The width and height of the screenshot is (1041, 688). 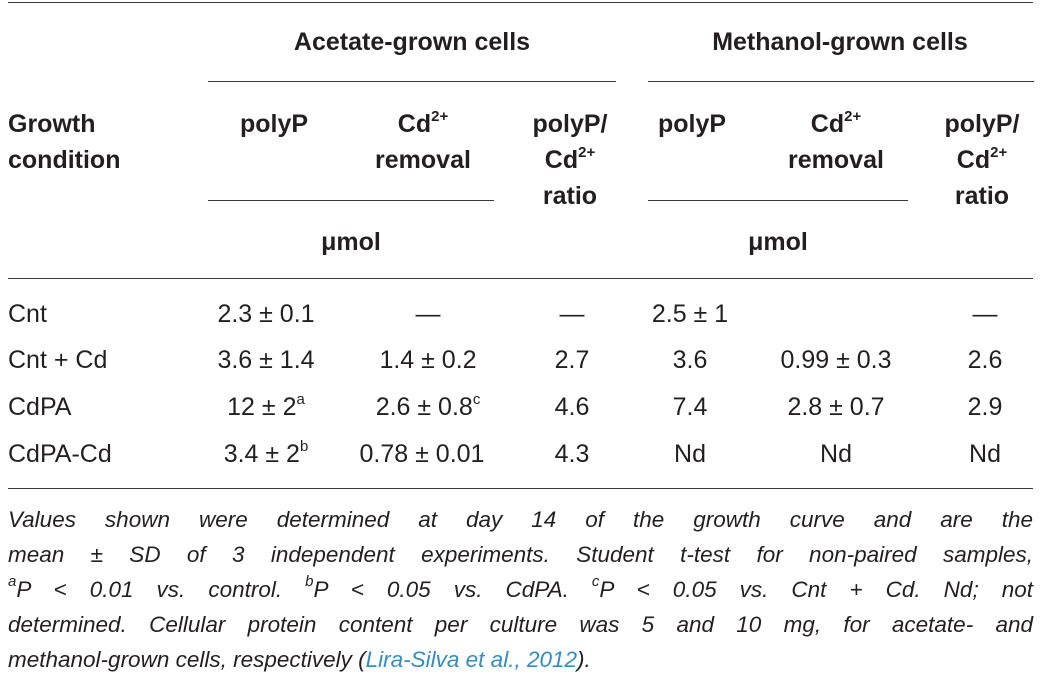 What do you see at coordinates (40, 407) in the screenshot?
I see `row-label: CdPA` at bounding box center [40, 407].